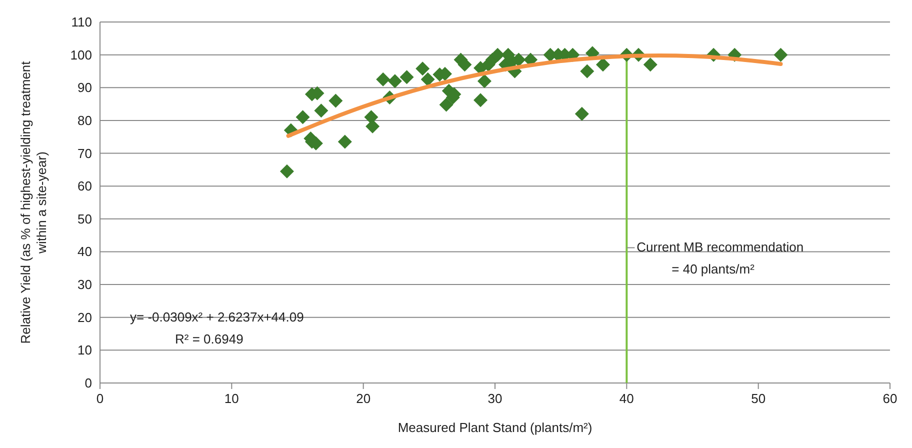 Image resolution: width=912 pixels, height=448 pixels. Describe the element at coordinates (85, 350) in the screenshot. I see `y-tick-label: 10` at that location.